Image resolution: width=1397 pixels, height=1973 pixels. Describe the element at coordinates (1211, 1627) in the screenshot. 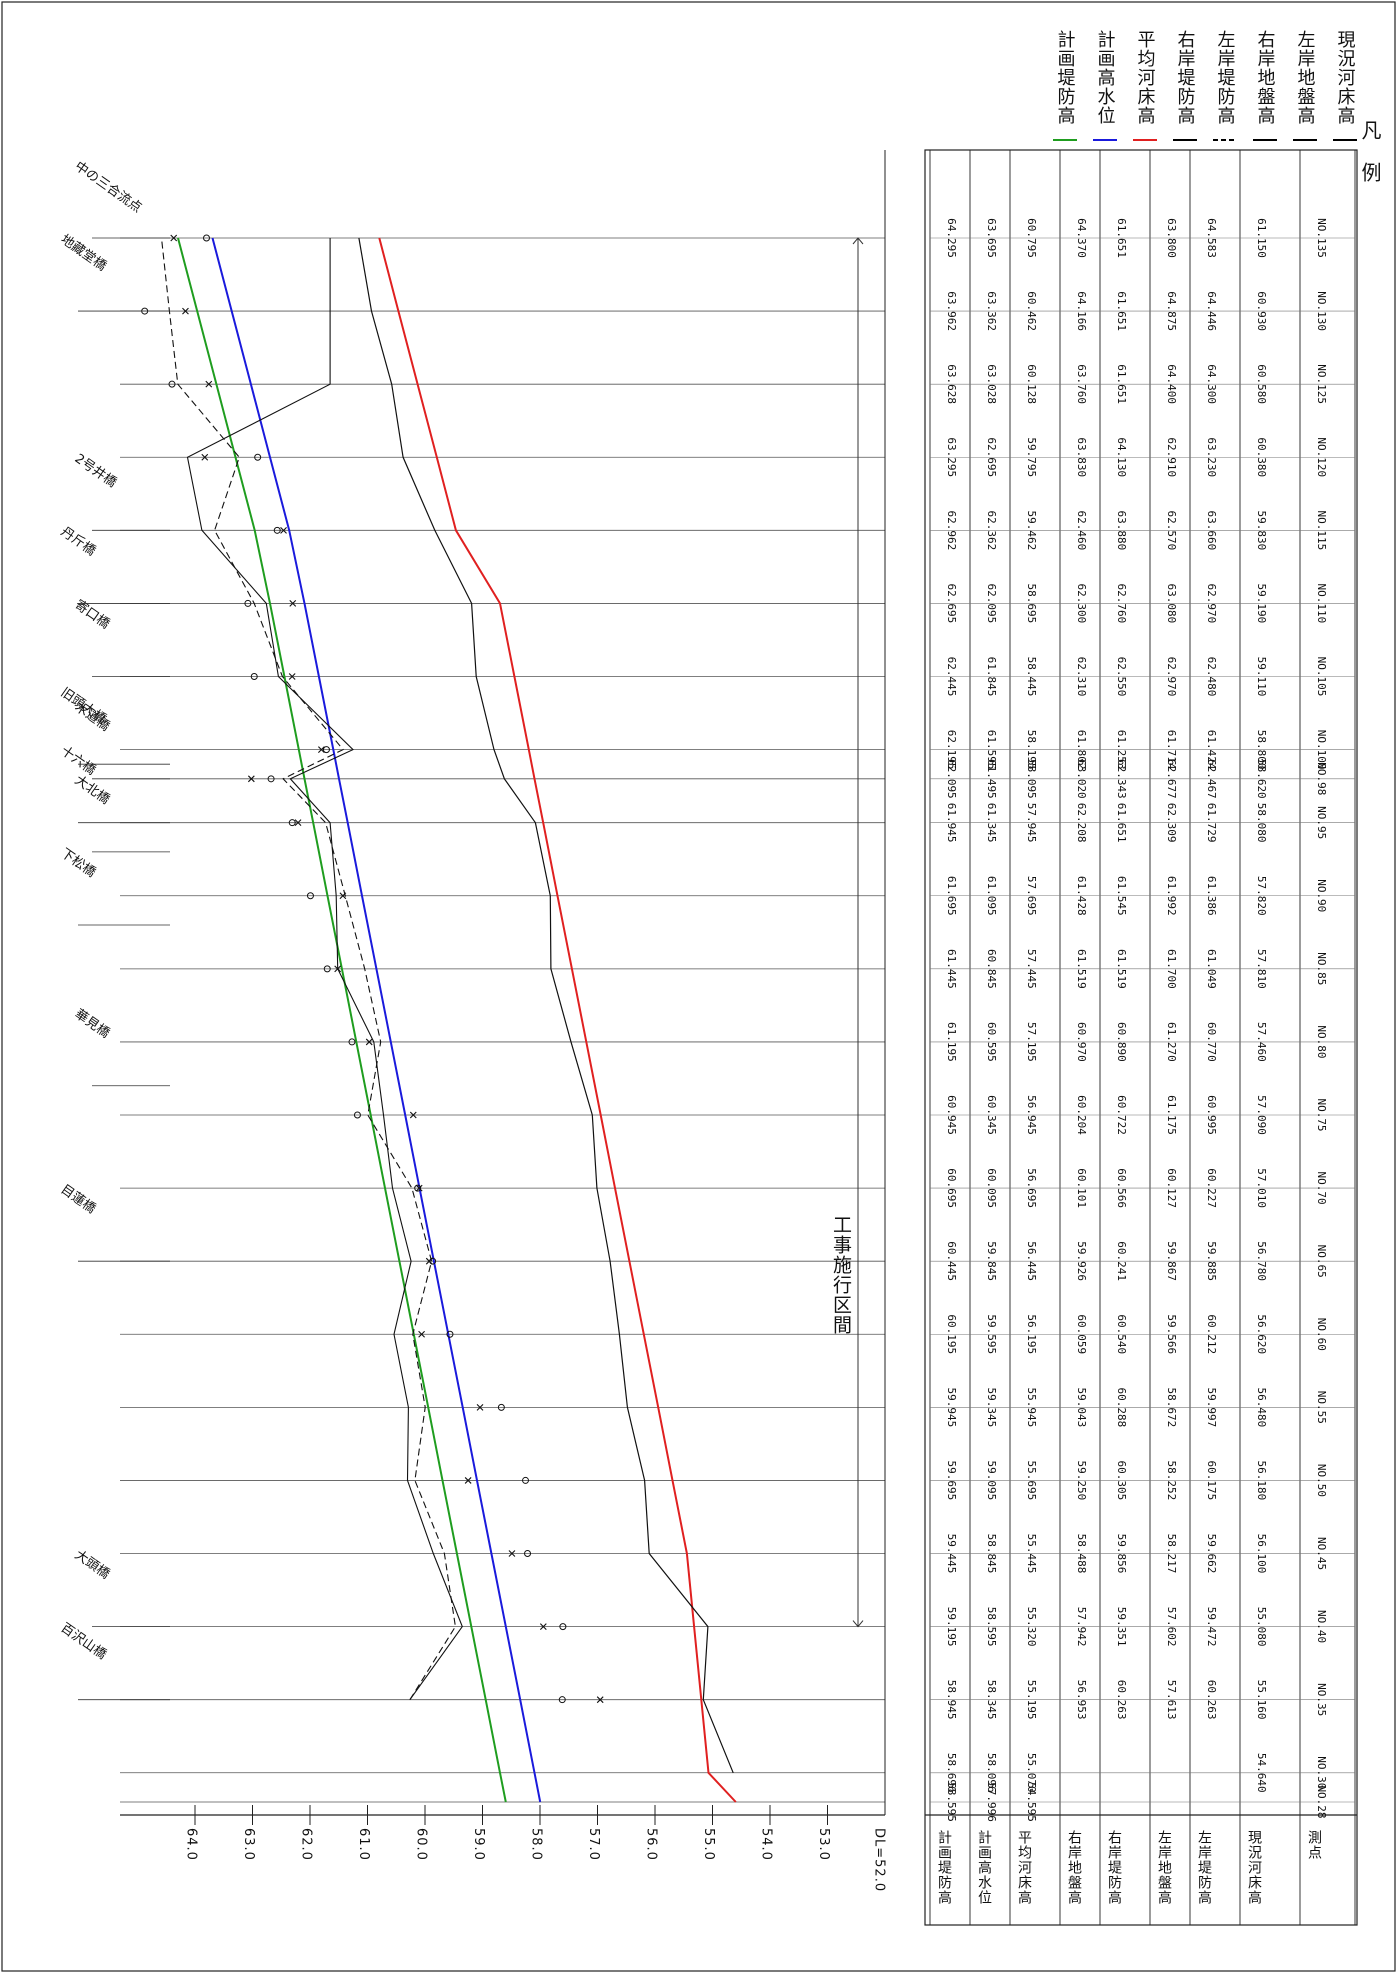

I see `table-value-cell: 59.472` at that location.